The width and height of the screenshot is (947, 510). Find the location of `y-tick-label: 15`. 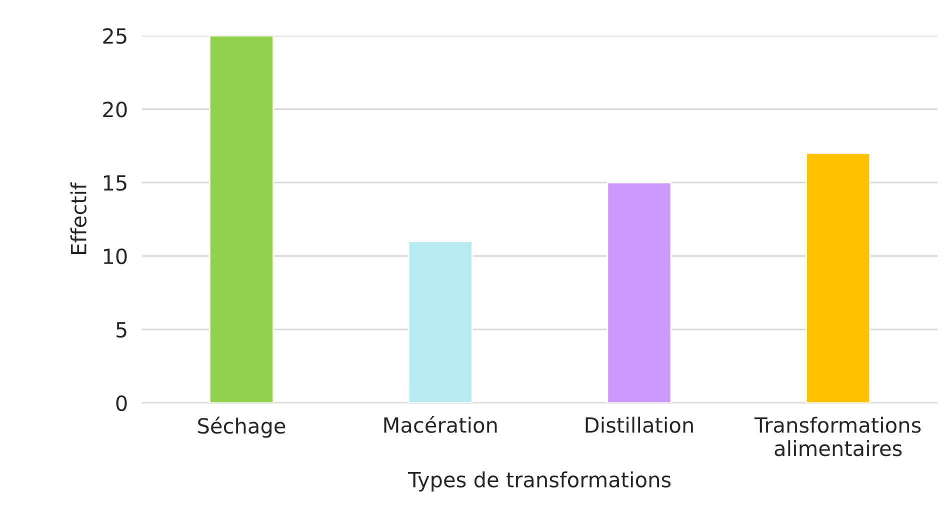

y-tick-label: 15 is located at coordinates (115, 183).